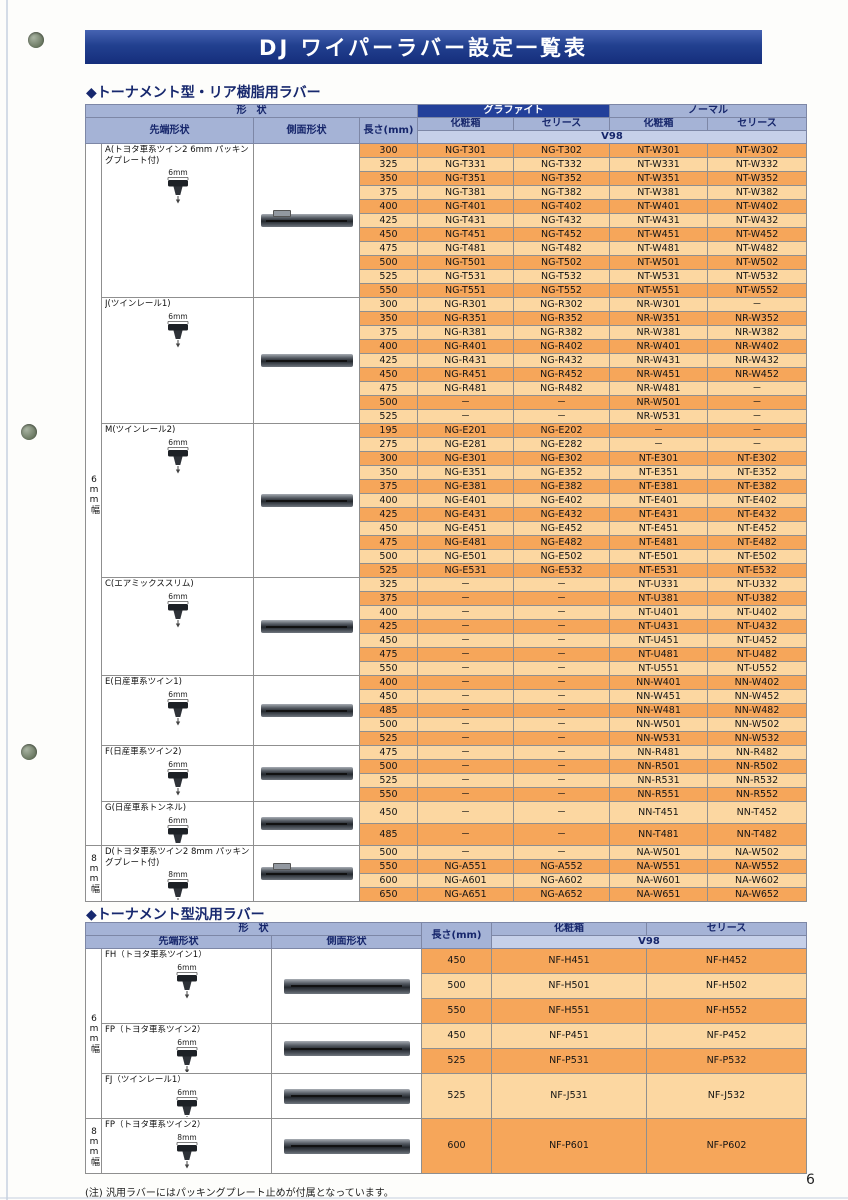 Image resolution: width=848 pixels, height=1200 pixels. Describe the element at coordinates (561, 556) in the screenshot. I see `graphite-series-code: NG-E502` at that location.